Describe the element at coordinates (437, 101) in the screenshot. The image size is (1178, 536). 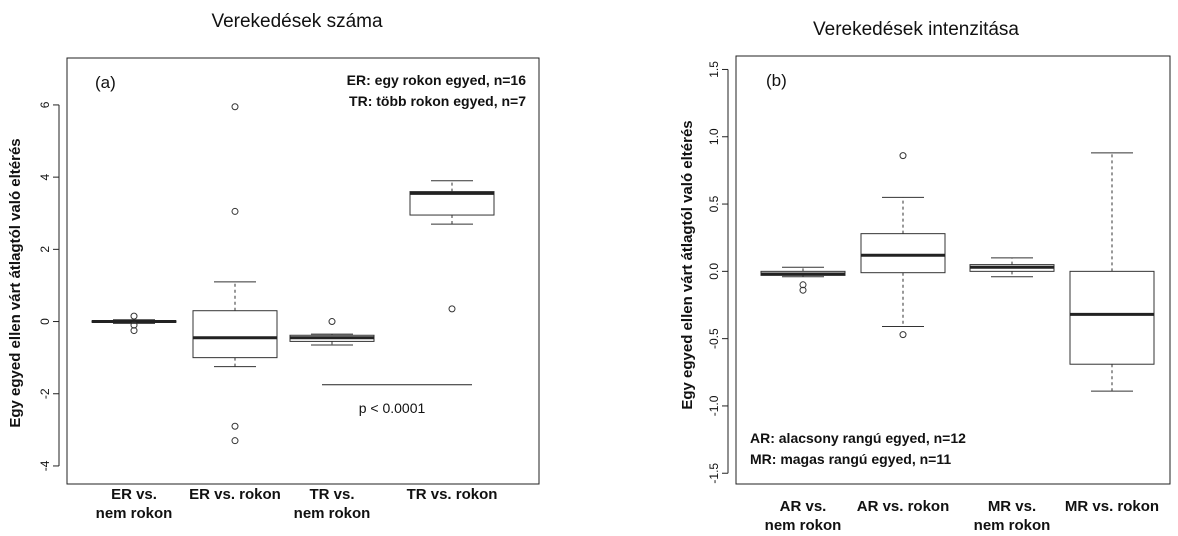
I see `chart-a-legend-line-2: TR: több rokon egyed, n=7` at that location.